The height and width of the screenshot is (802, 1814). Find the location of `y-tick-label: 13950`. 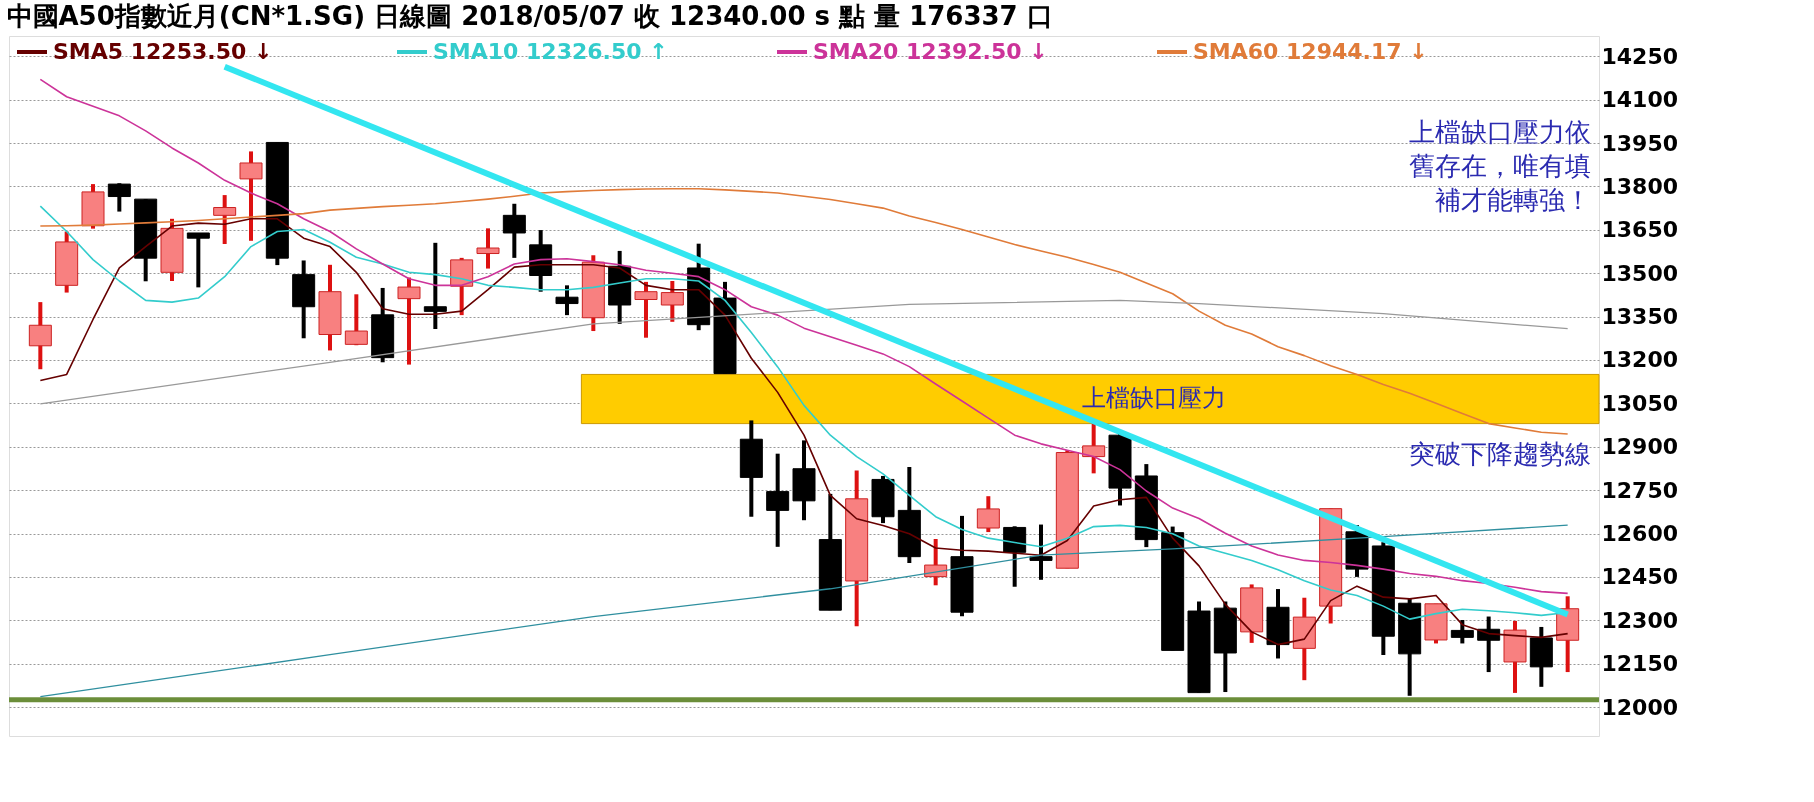

y-tick-label: 13950 is located at coordinates (1640, 143).